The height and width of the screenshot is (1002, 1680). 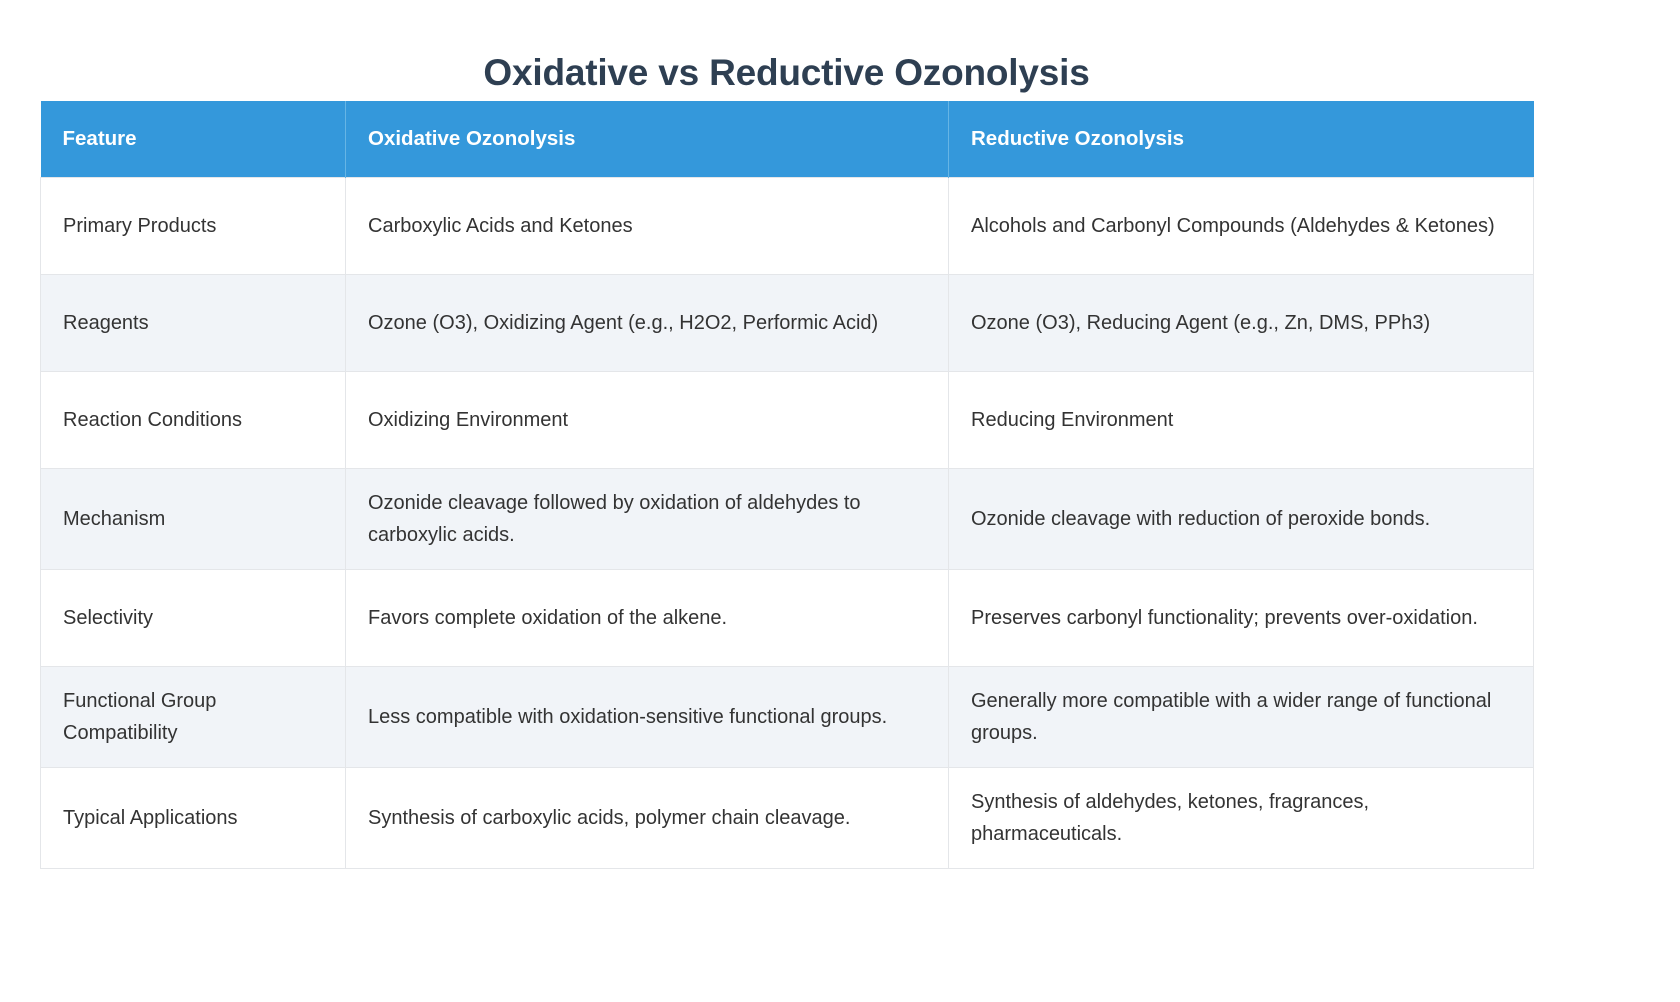 I want to click on cell-feature: Selectivity, so click(x=193, y=618).